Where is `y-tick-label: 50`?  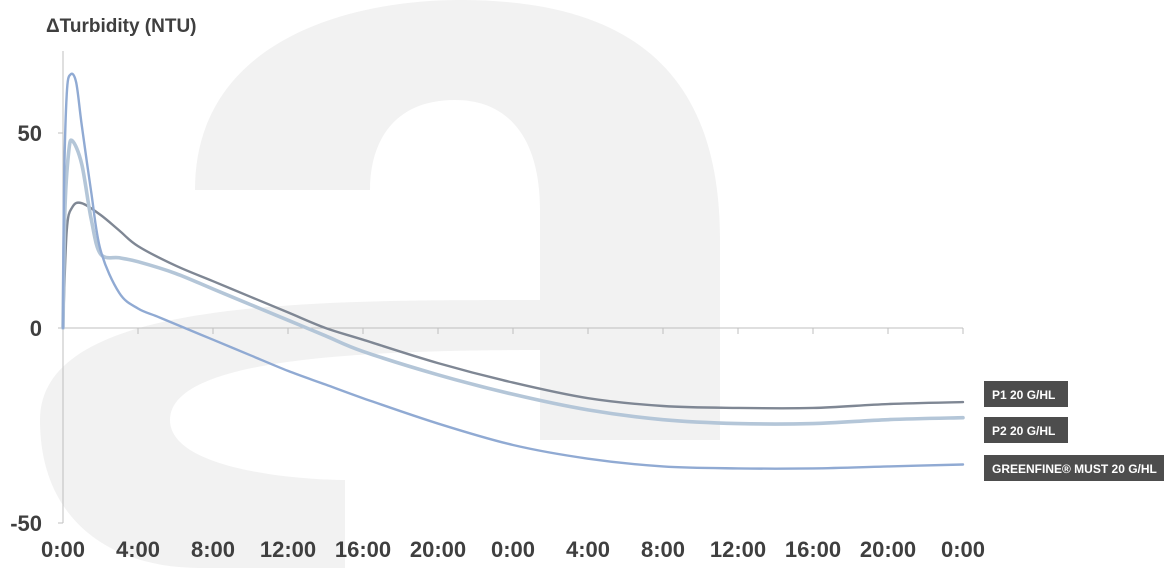 y-tick-label: 50 is located at coordinates (30, 133).